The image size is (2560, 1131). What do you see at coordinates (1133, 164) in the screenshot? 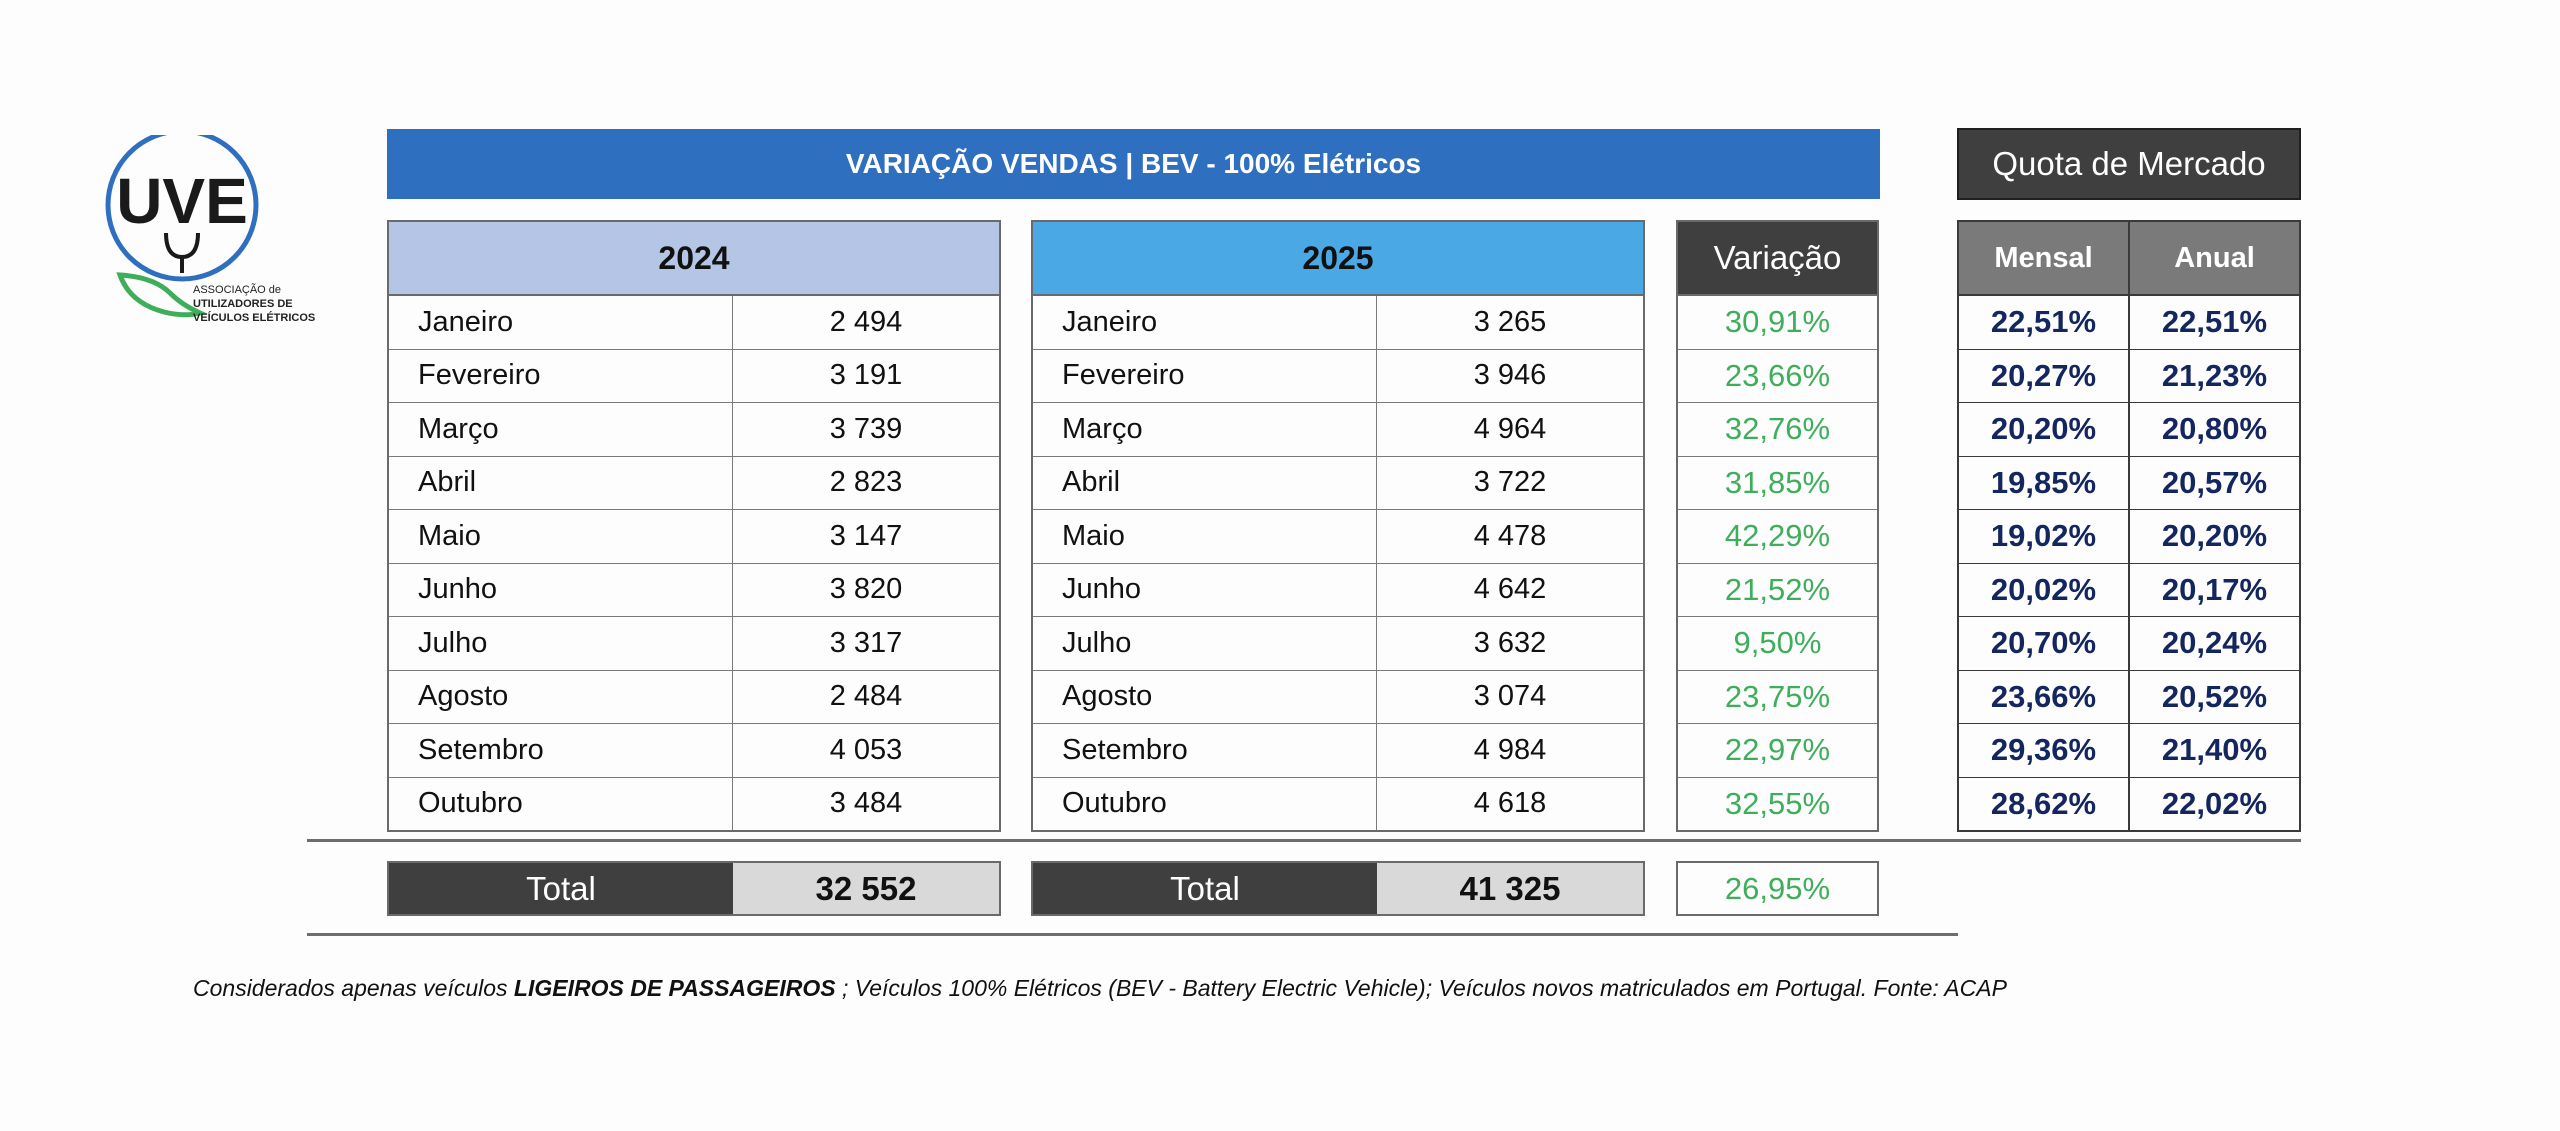
I see `sales-variation-banner: VARIAÇÃO VENDAS | BEV - 100% Elétricos` at bounding box center [1133, 164].